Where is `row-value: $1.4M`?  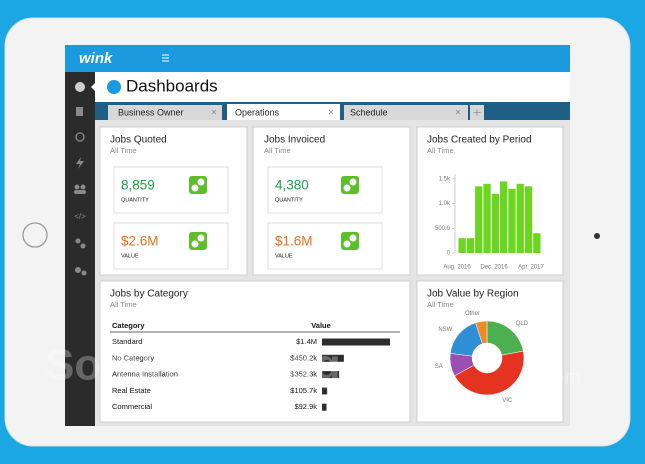
row-value: $1.4M is located at coordinates (306, 341).